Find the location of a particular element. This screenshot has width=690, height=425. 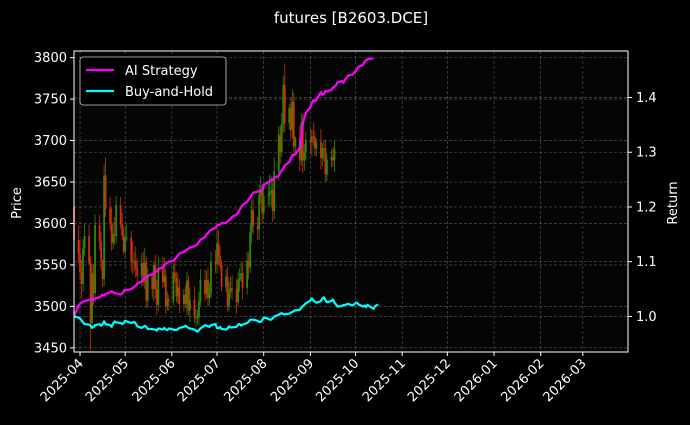

y-axis-label: Price is located at coordinates (17, 203).